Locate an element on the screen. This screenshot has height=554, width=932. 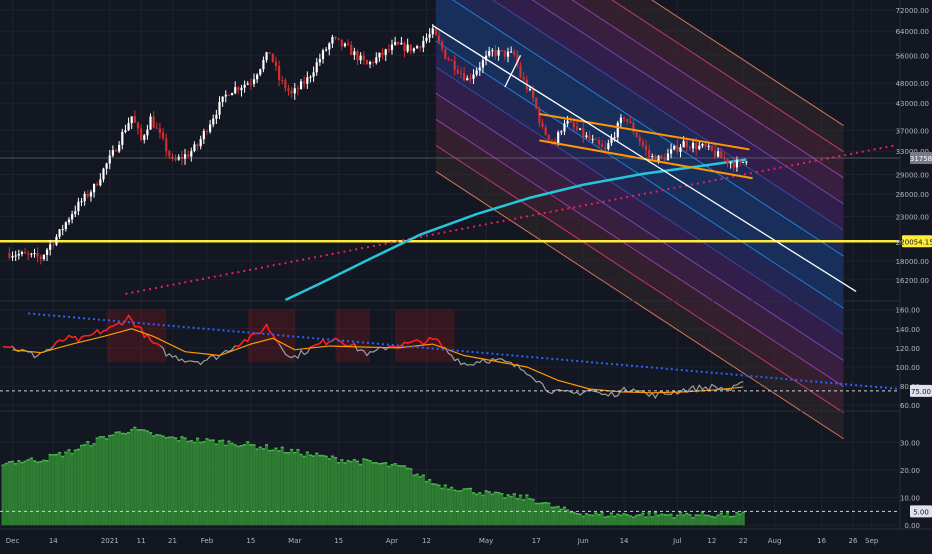
price-tick-label: 64000.00 is located at coordinates (912, 32).